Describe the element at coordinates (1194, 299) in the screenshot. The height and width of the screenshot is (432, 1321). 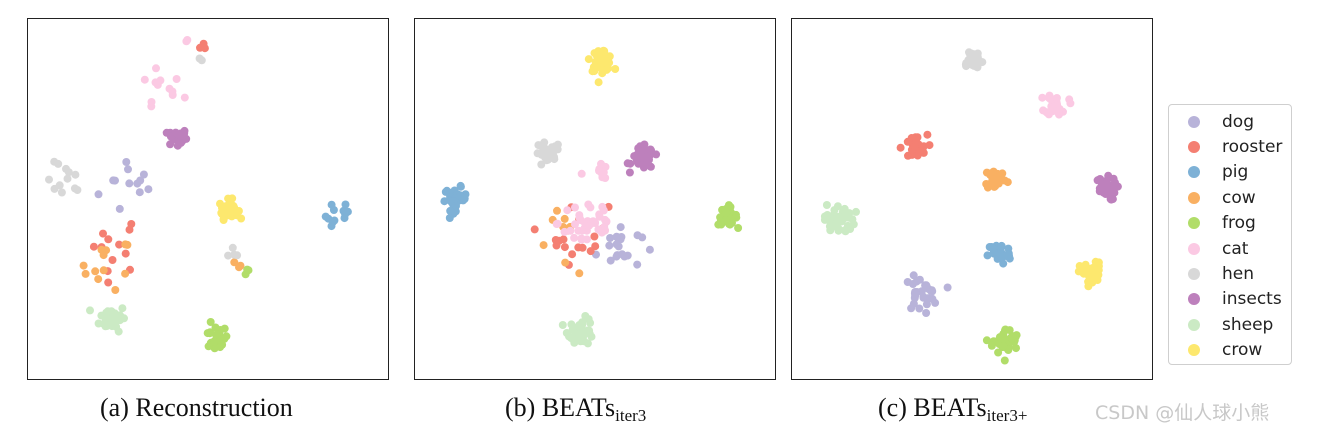
I see `legend-marker-insects` at that location.